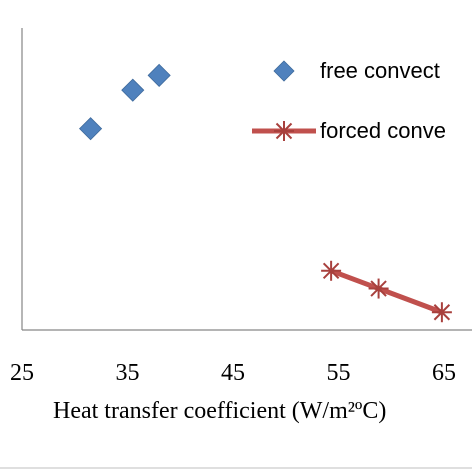  Describe the element at coordinates (383, 130) in the screenshot. I see `legend-label-forced-convection: forced conve` at that location.